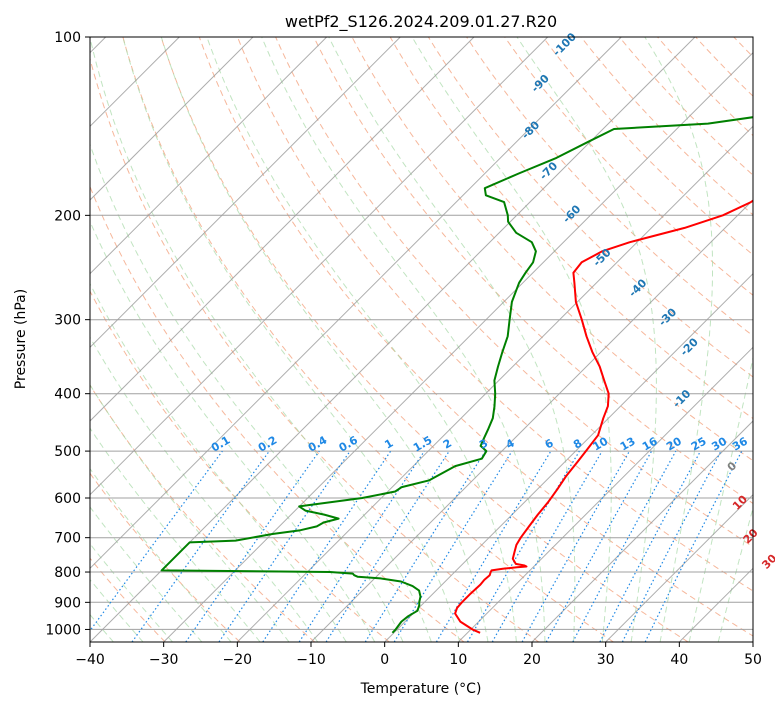  Describe the element at coordinates (732, 466) in the screenshot. I see `dry-adiabat-label: 0` at that location.